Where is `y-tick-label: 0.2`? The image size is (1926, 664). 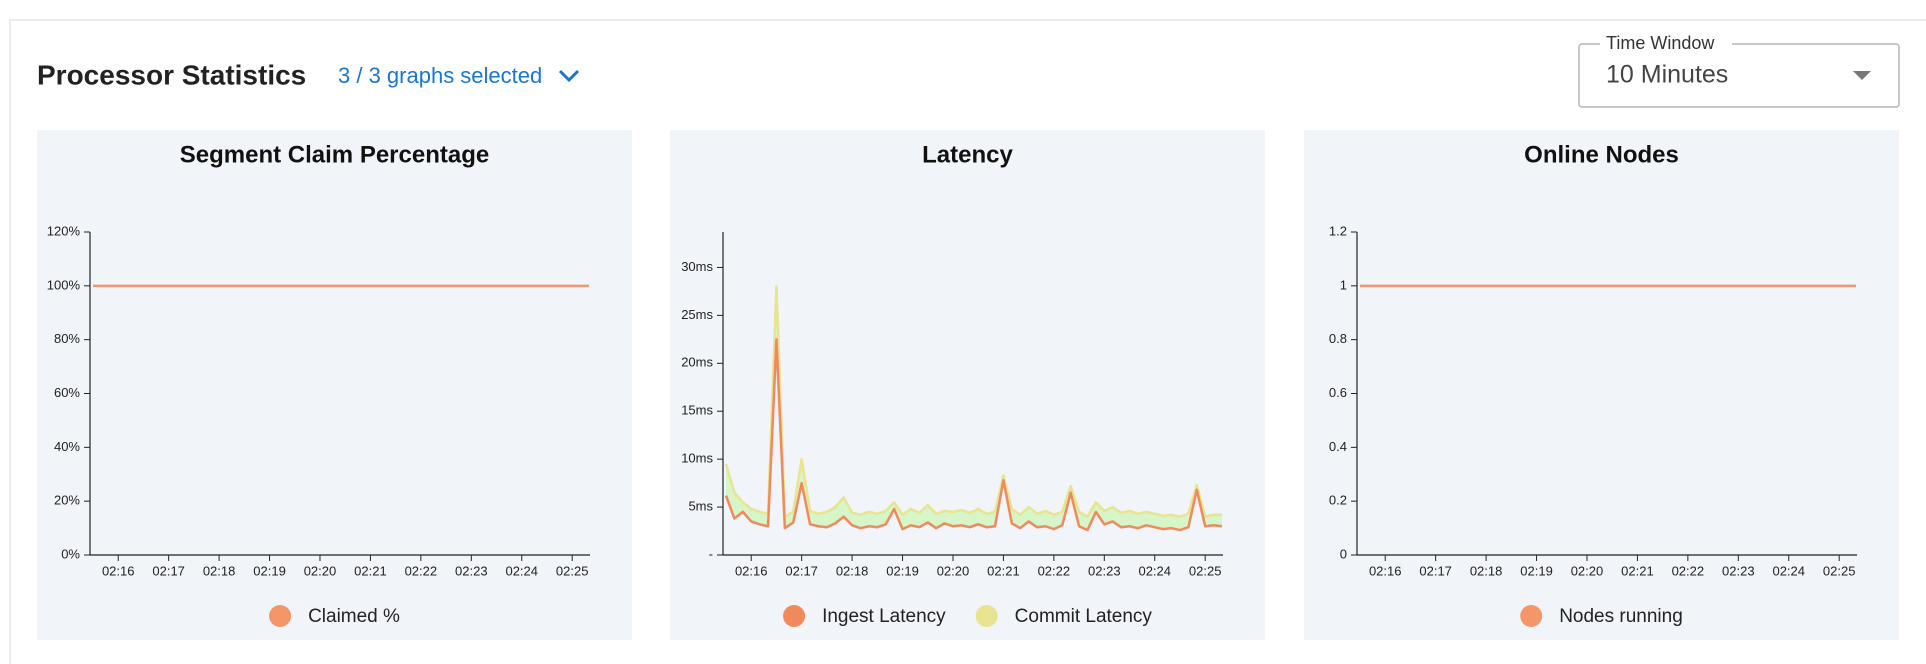 y-tick-label: 0.2 is located at coordinates (1338, 500).